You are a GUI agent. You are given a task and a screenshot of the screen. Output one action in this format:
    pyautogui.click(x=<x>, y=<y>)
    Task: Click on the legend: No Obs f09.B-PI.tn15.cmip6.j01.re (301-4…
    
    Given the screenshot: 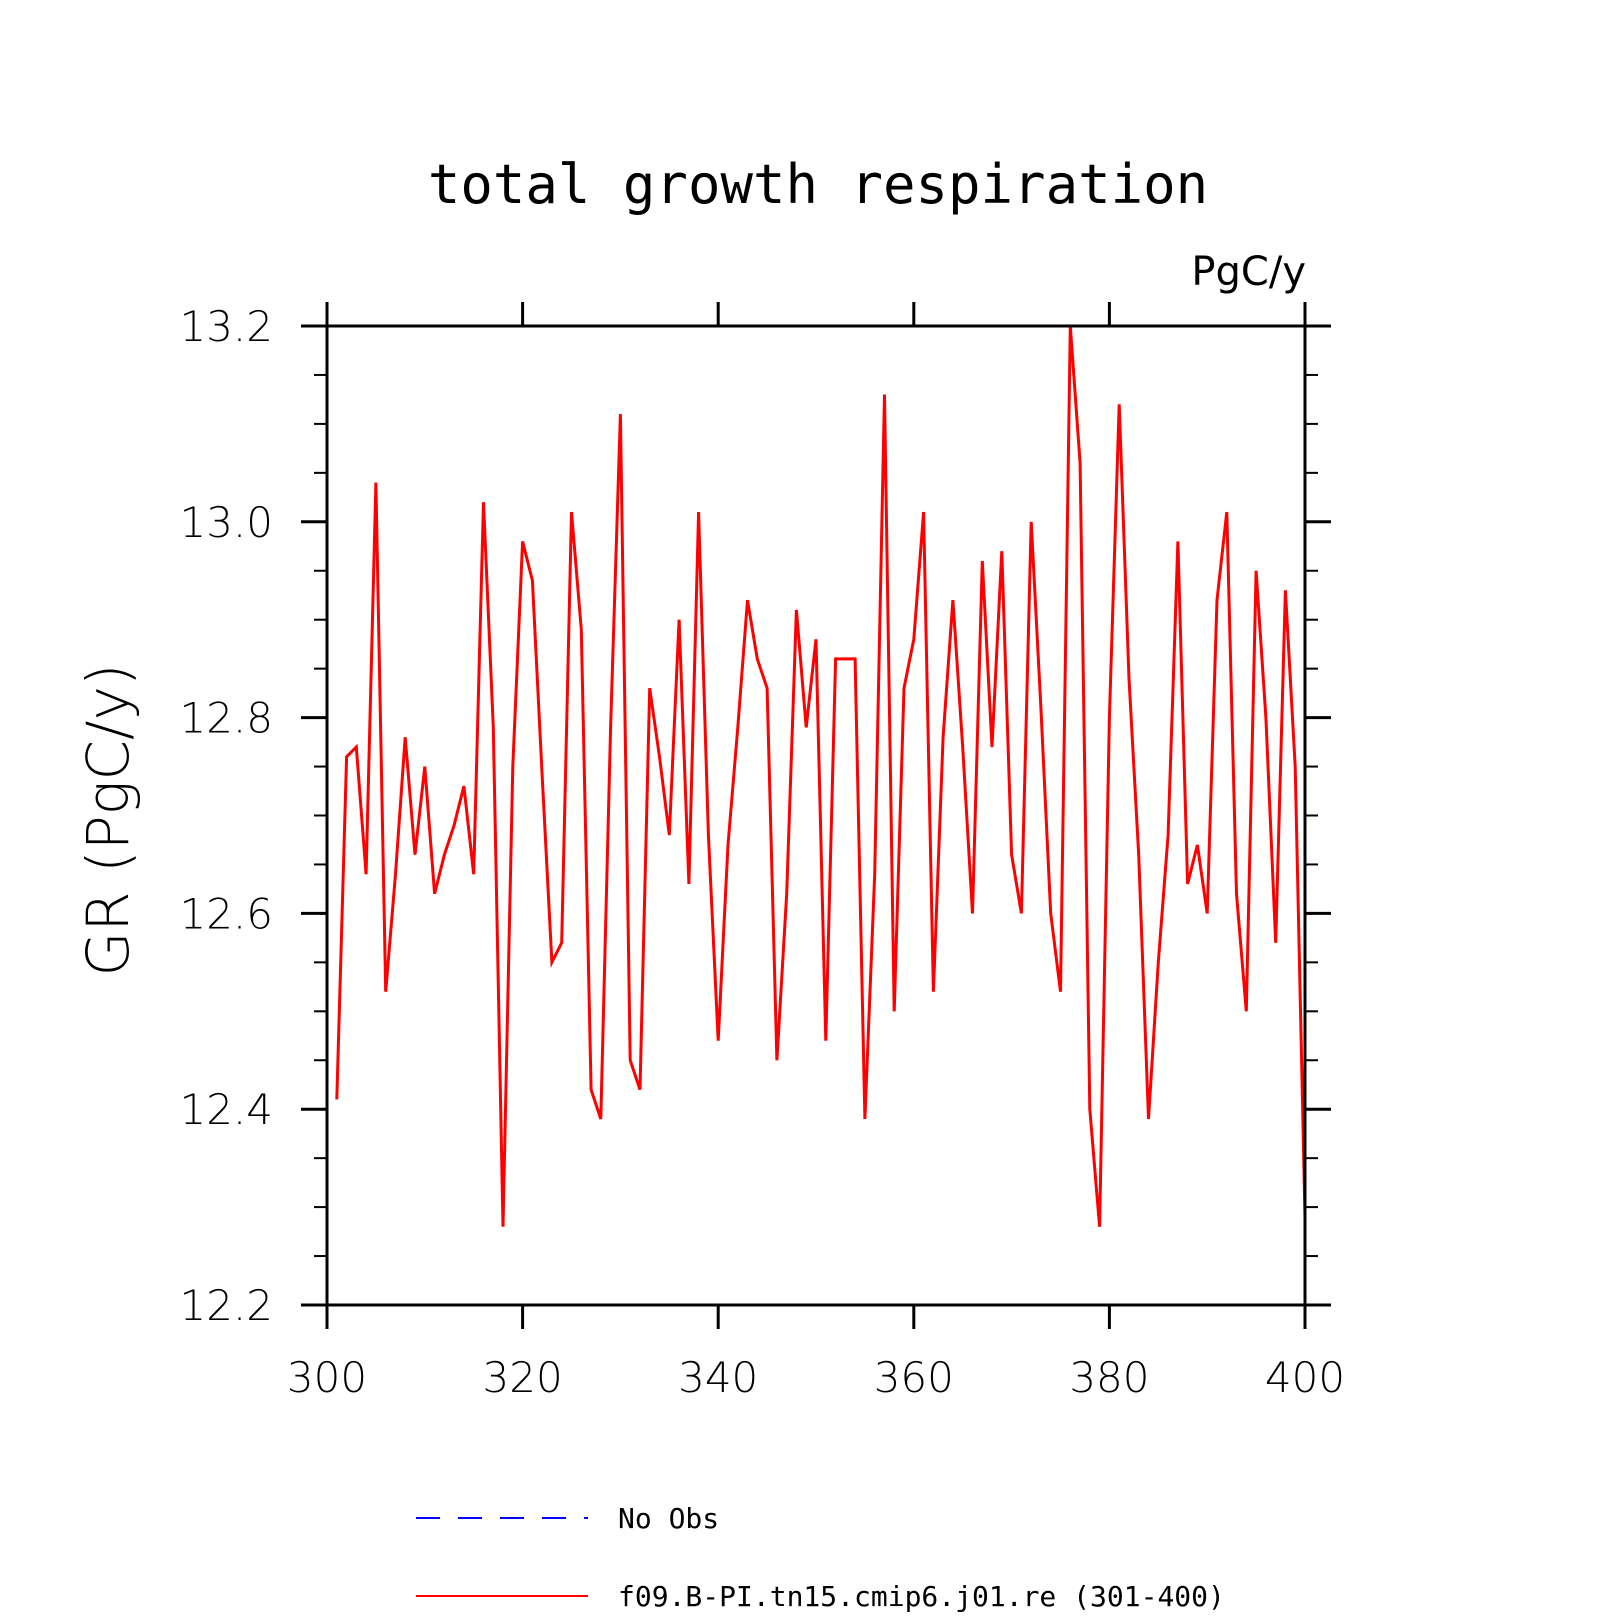 What is the action you would take?
    pyautogui.click(x=820, y=1557)
    